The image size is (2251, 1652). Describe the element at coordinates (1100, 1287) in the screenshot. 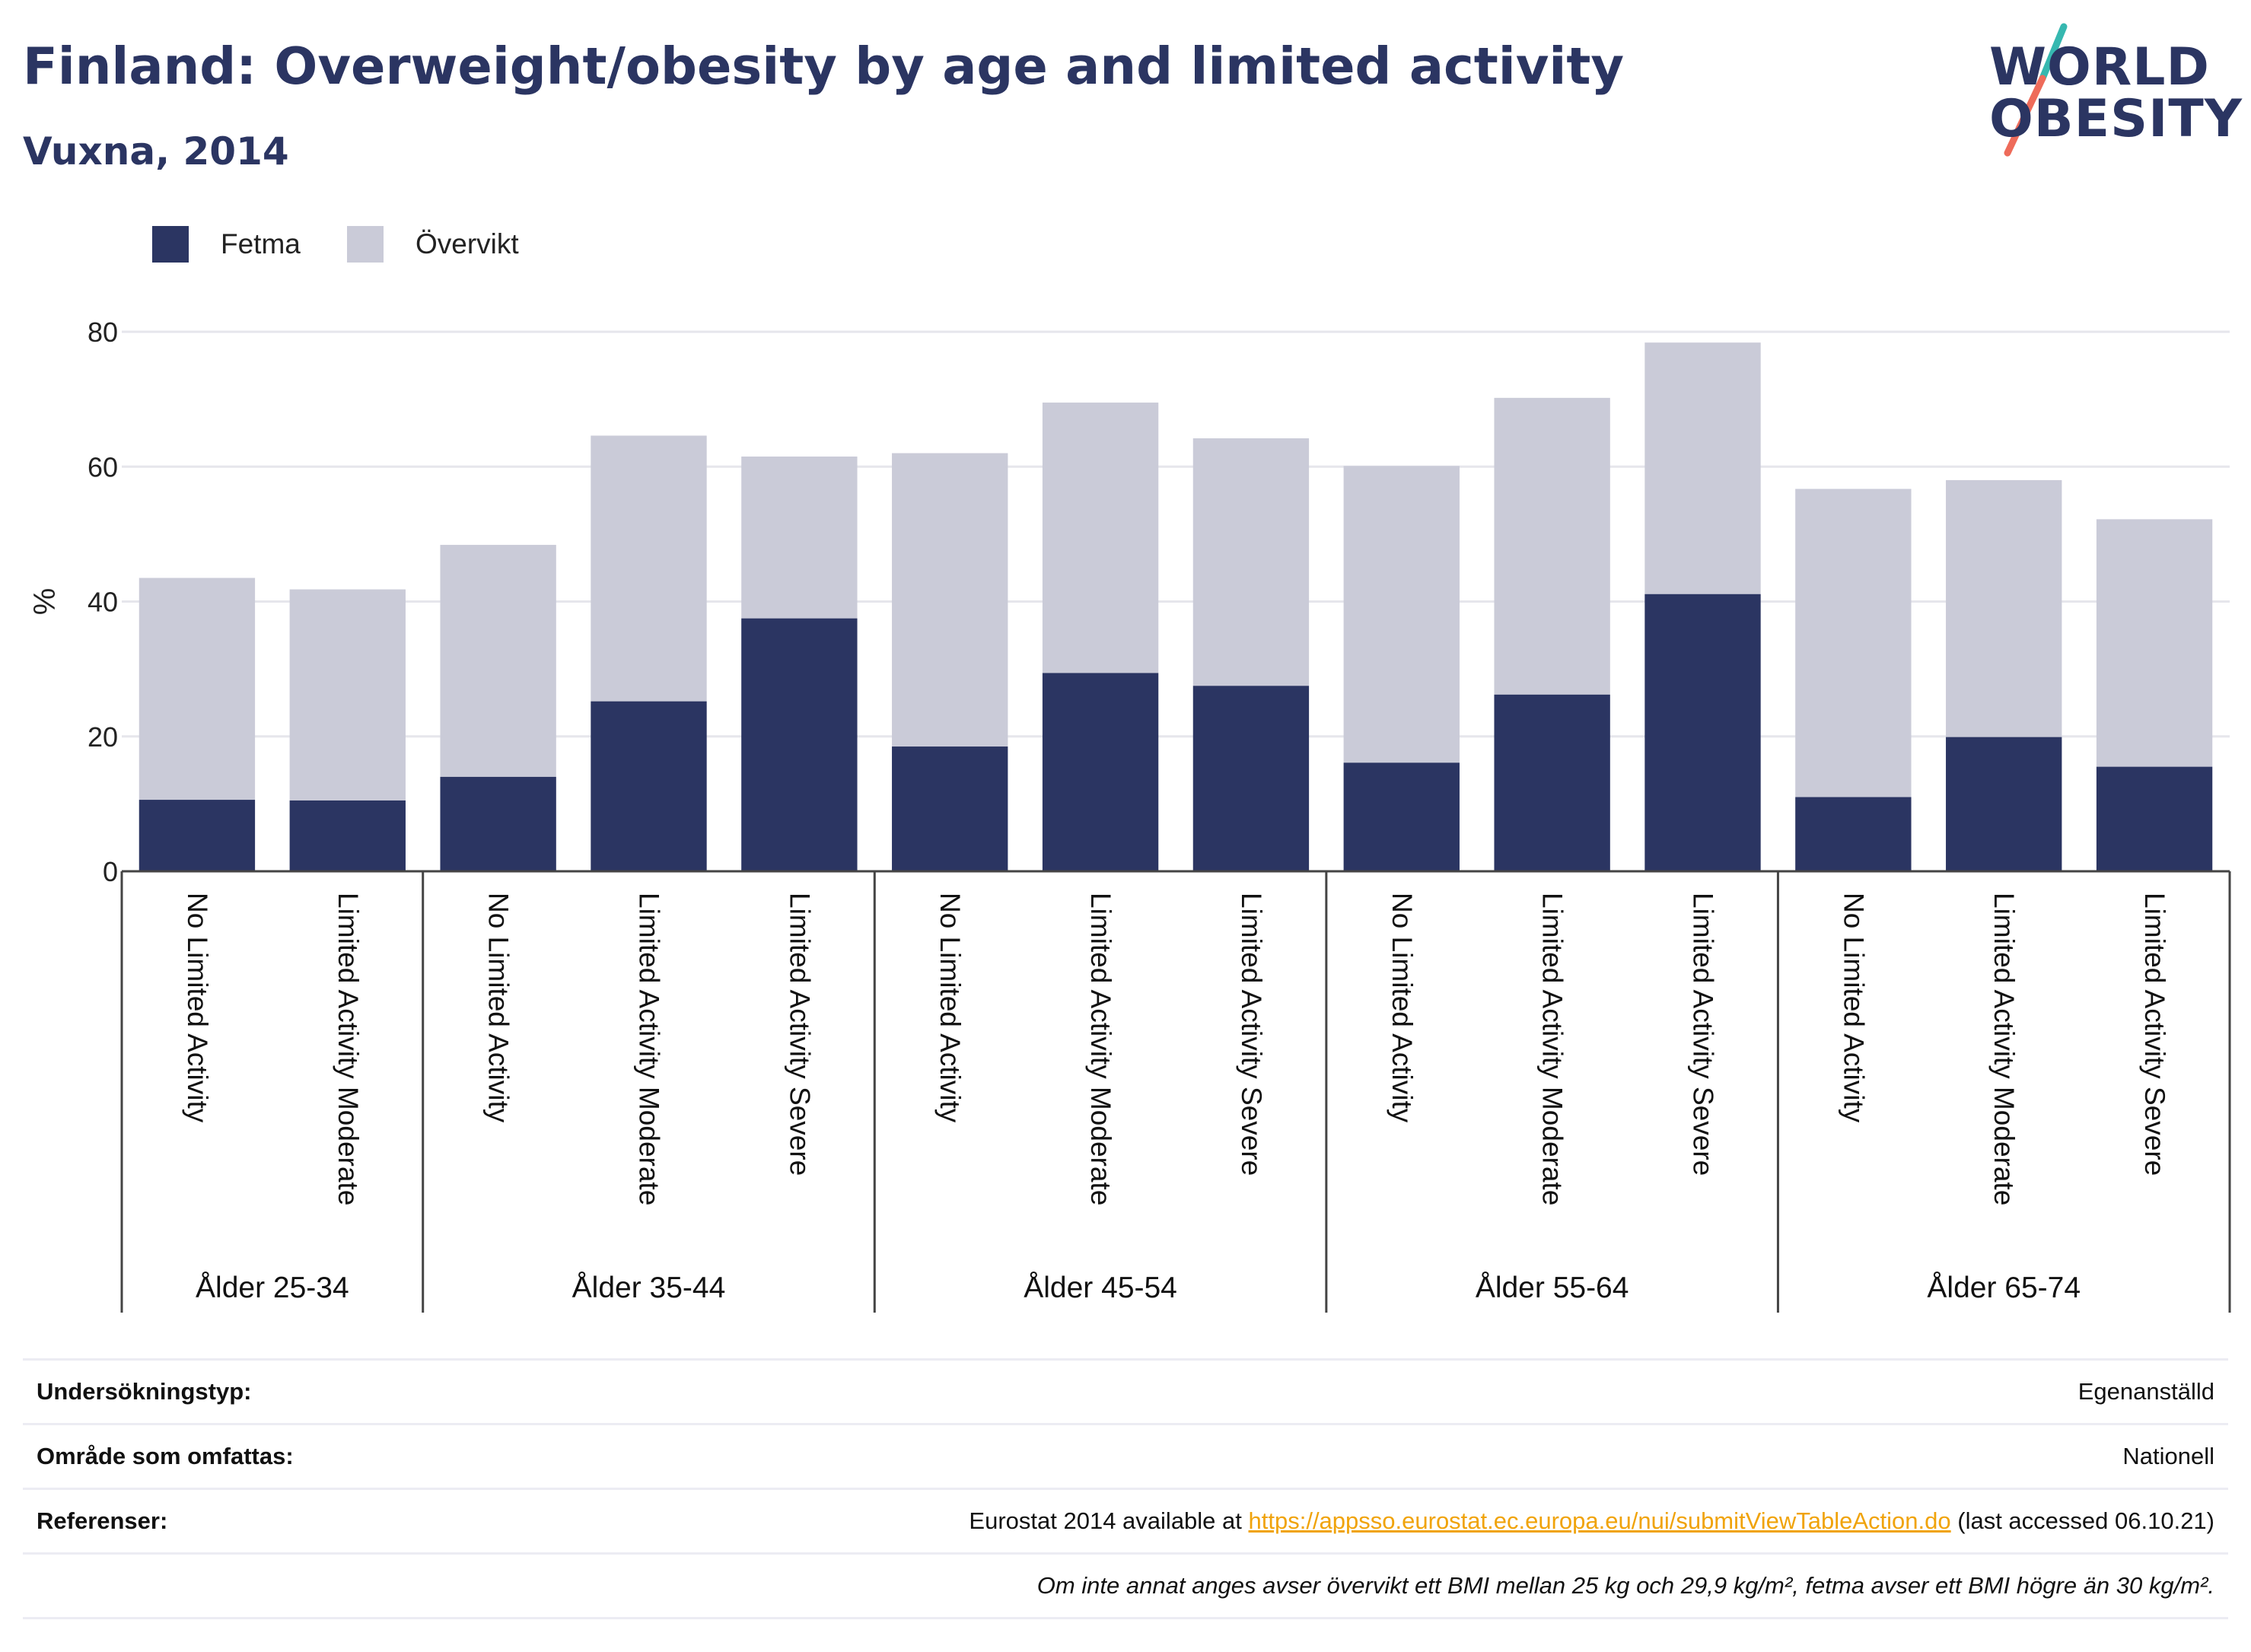

I see `x-group-label: Ålder 45-54` at that location.